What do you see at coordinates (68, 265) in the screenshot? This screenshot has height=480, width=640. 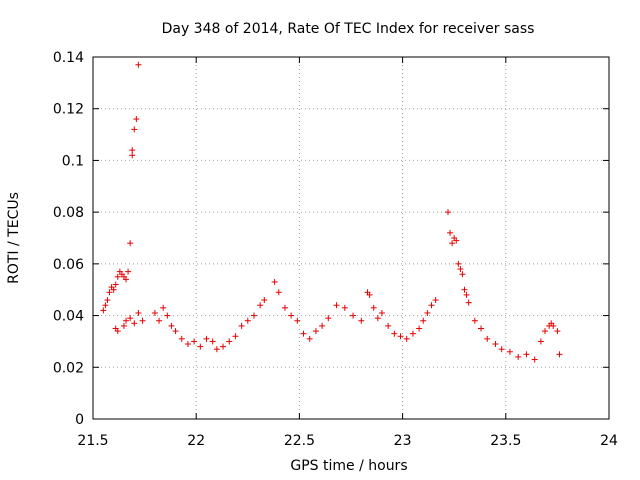 I see `y-tick-label: 0.06` at bounding box center [68, 265].